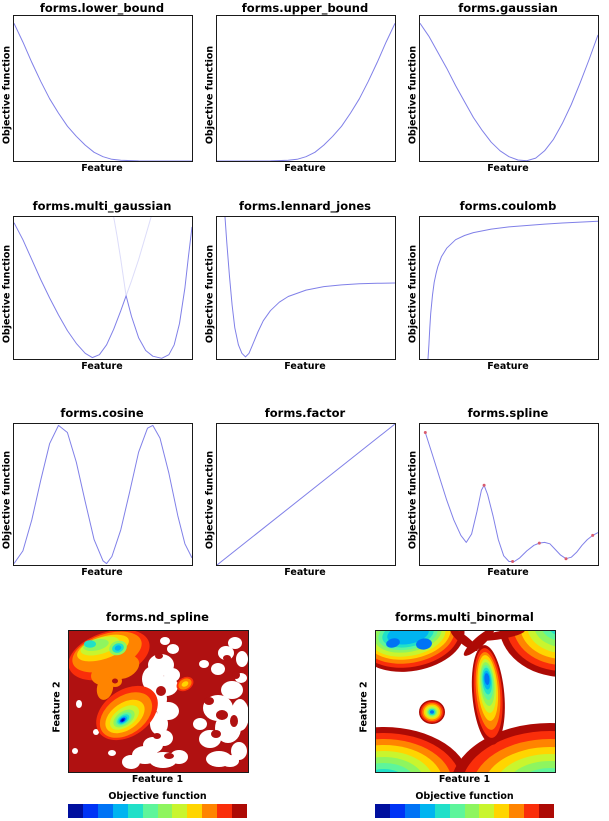  Describe the element at coordinates (432, 712) in the screenshot. I see `contour-basin-small-ring` at that location.